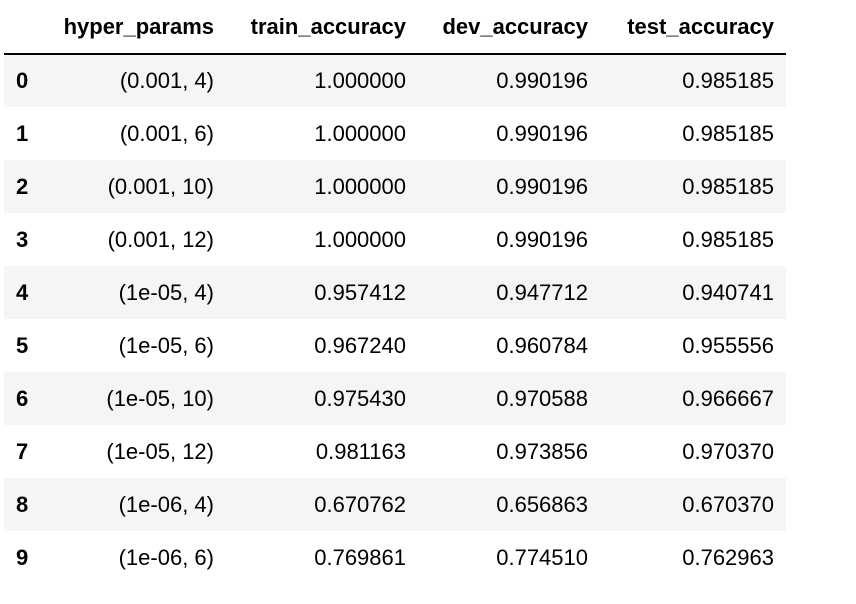 Image resolution: width=856 pixels, height=604 pixels. I want to click on column-header-dev-accuracy: dev_accuracy, so click(509, 27).